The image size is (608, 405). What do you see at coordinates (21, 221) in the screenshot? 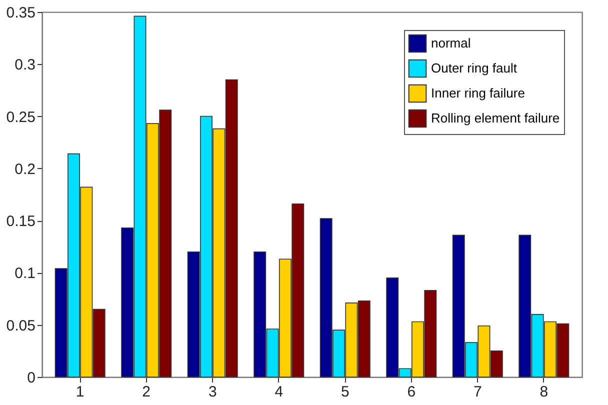
I see `y-tick-label: 0.15` at bounding box center [21, 221].